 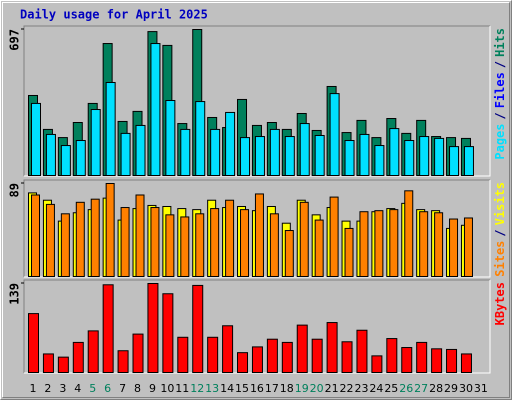 I want to click on x-tick-label: 22, so click(x=347, y=388).